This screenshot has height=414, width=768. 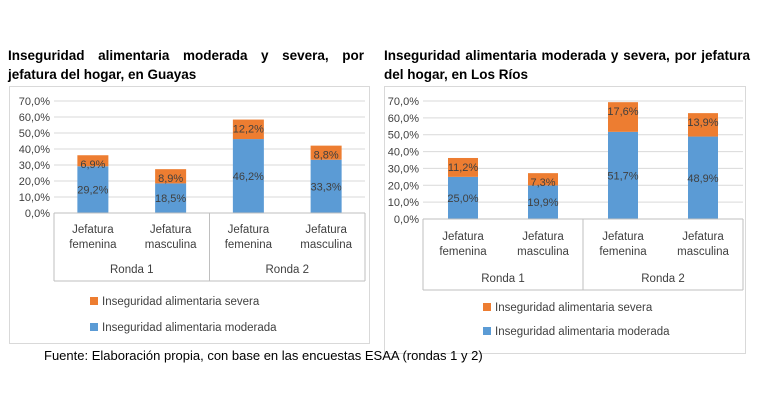 I want to click on data-label: 11,2%, so click(x=463, y=168).